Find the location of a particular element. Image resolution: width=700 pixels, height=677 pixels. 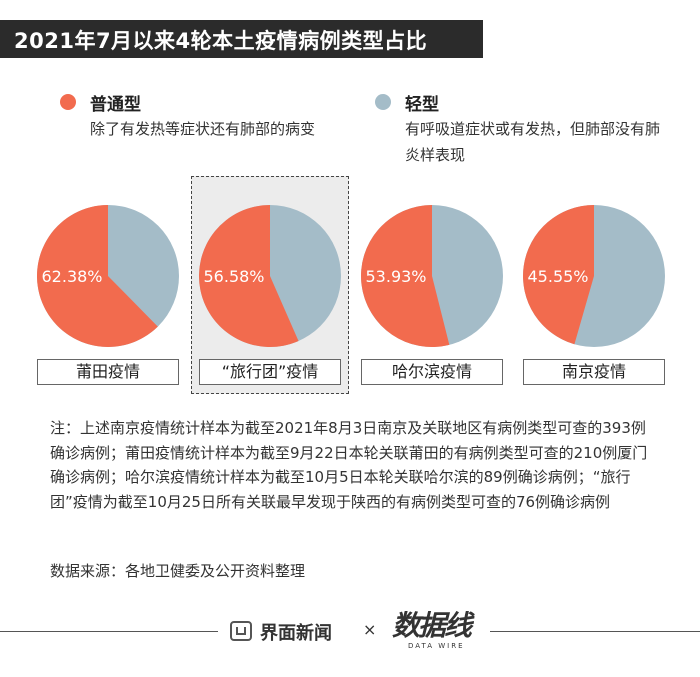

footer-divider-right is located at coordinates (595, 631).